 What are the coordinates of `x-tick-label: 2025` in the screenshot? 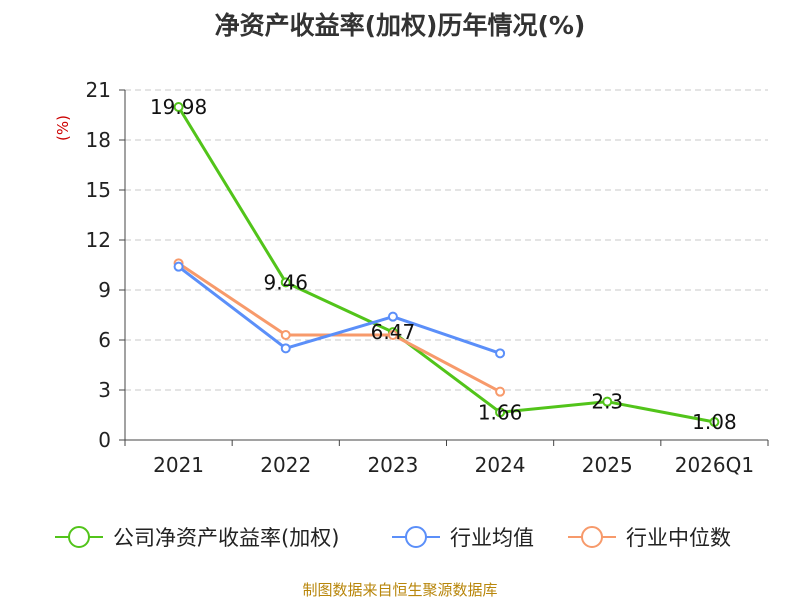 It's located at (607, 465).